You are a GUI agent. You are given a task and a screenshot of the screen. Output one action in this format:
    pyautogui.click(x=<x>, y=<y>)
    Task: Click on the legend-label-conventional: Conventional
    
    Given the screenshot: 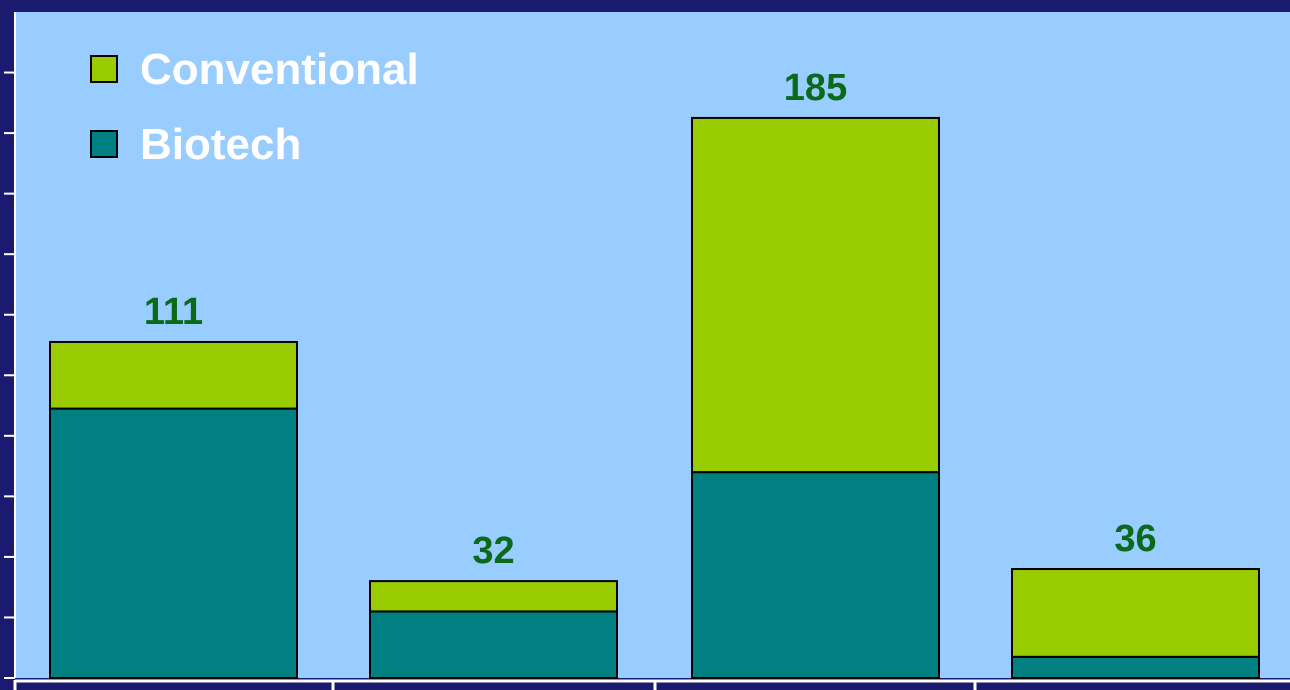 What is the action you would take?
    pyautogui.click(x=279, y=69)
    